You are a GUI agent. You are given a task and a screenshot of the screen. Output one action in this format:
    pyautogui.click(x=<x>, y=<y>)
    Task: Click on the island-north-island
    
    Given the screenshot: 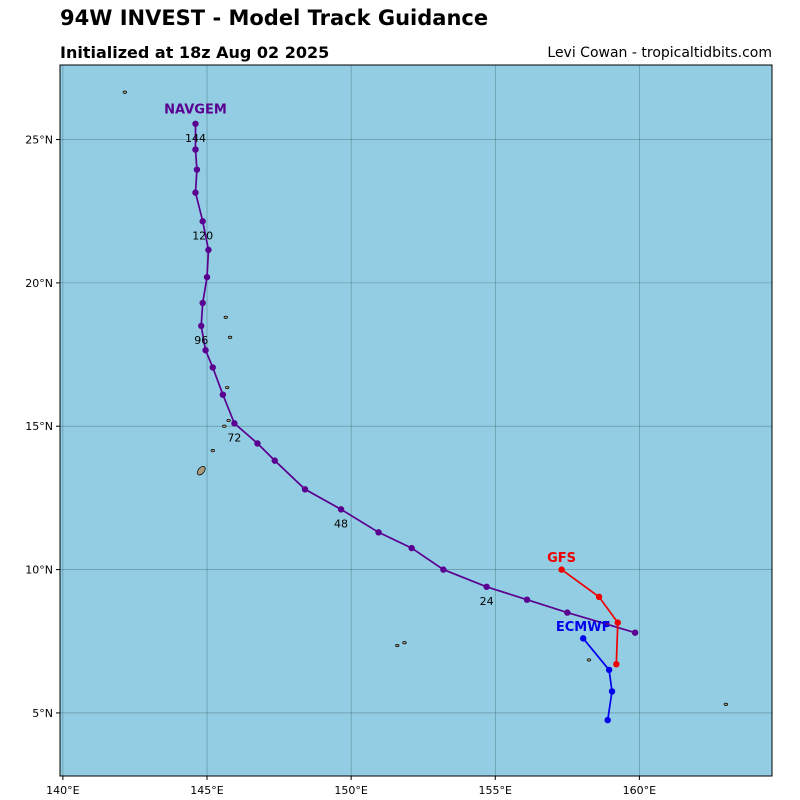 What is the action you would take?
    pyautogui.click(x=125, y=92)
    